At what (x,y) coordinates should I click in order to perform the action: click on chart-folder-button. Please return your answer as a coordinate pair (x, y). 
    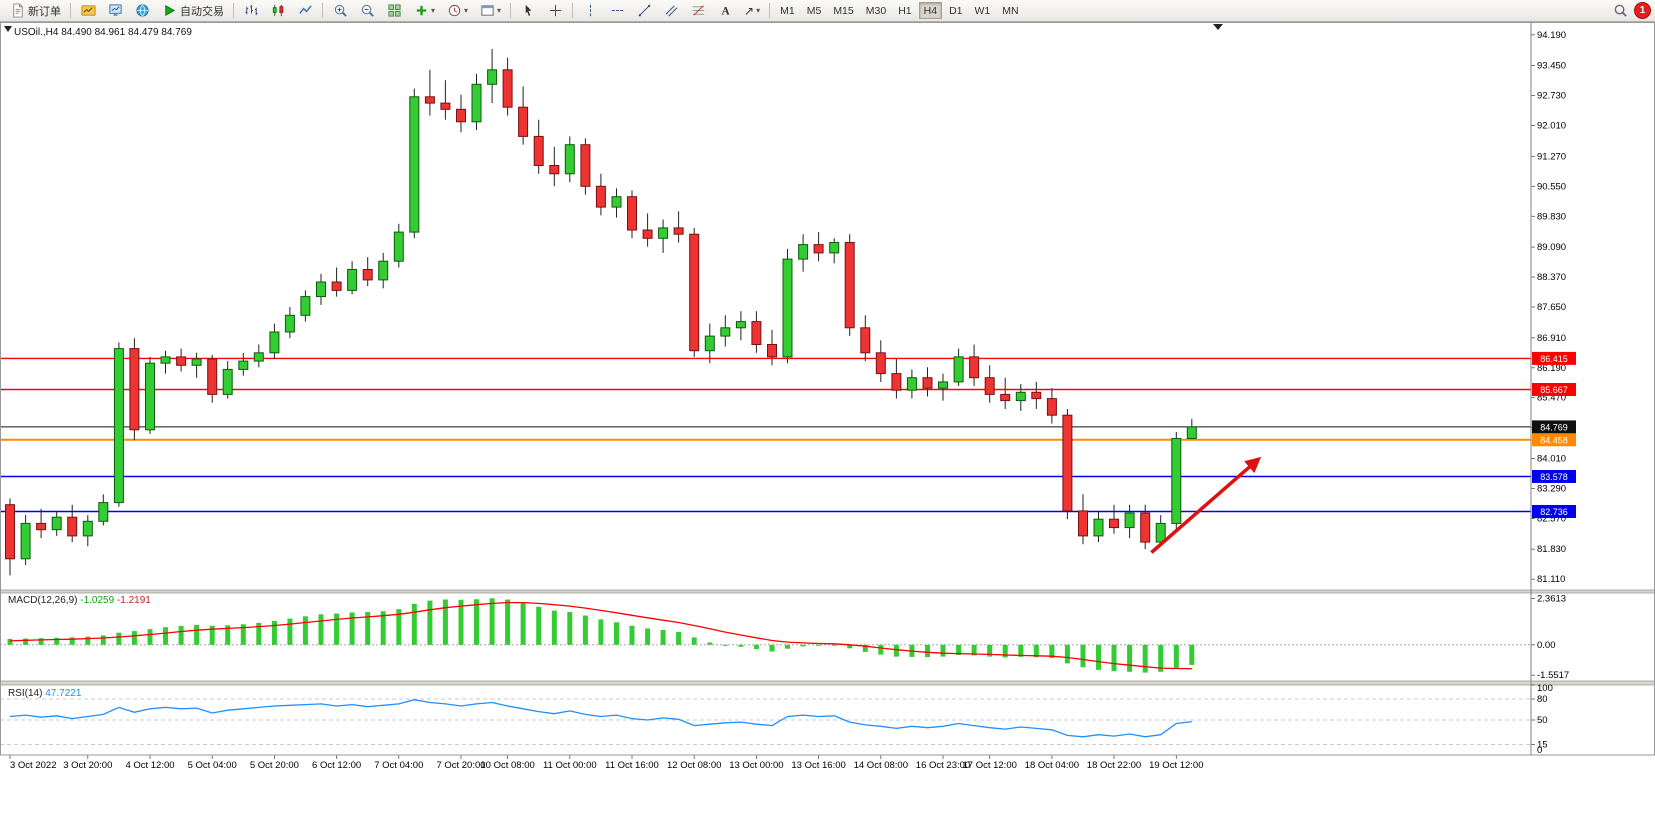
    Looking at the image, I should click on (88, 11).